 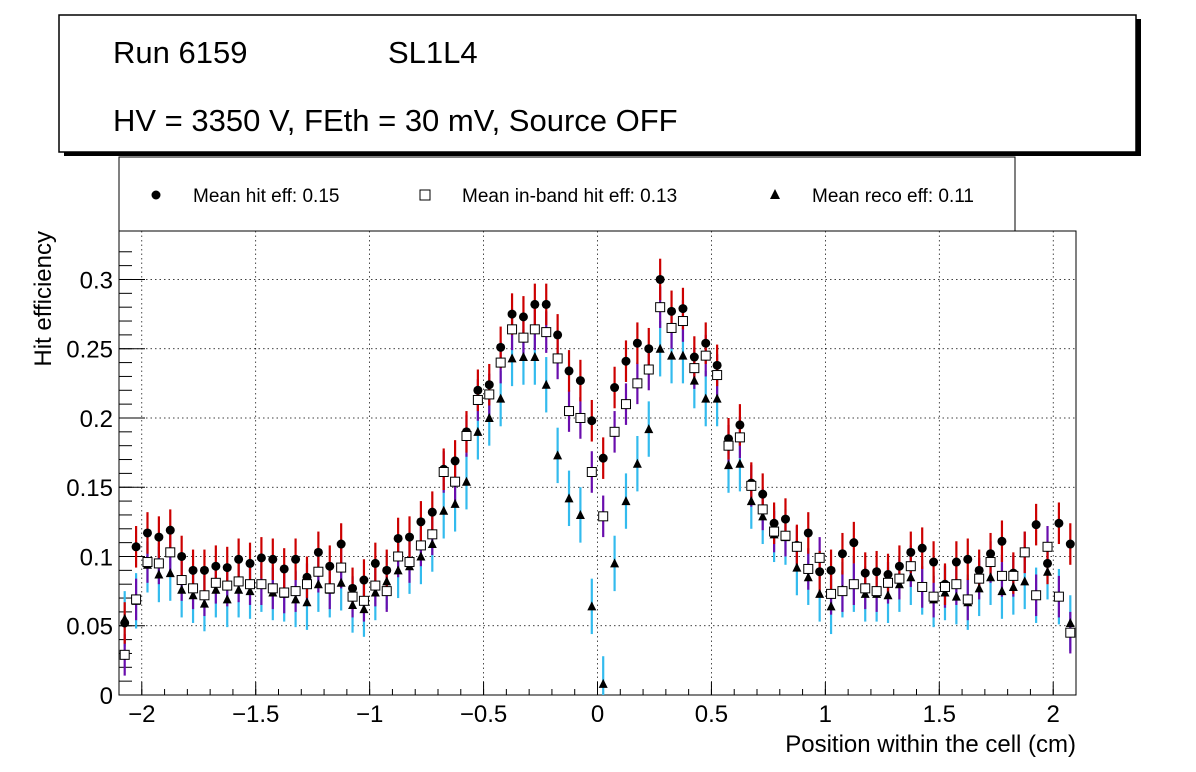 I want to click on y-tick-label: 0.25, so click(x=89, y=350).